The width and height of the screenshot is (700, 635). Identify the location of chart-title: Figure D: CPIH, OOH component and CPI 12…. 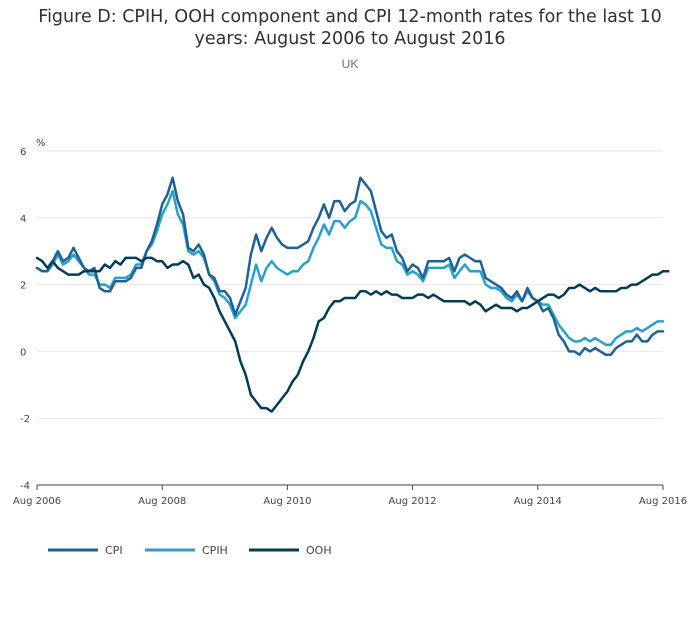
(350, 28).